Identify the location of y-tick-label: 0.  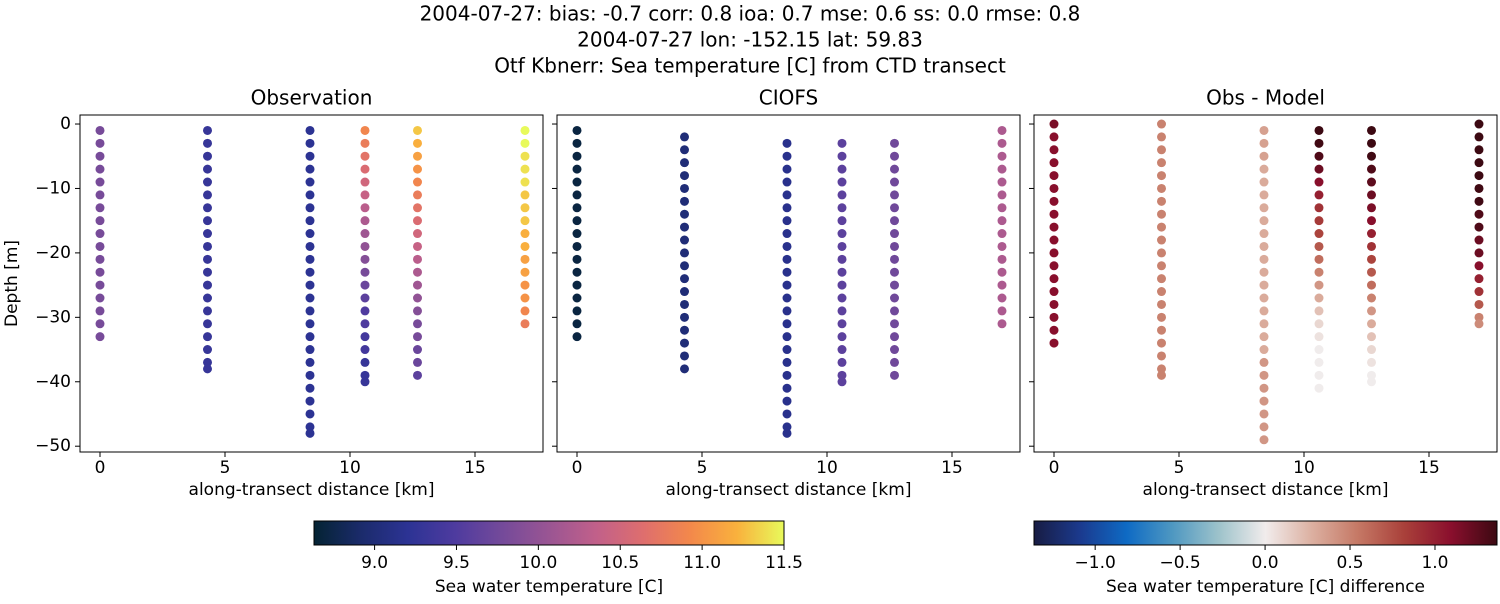
(65, 124).